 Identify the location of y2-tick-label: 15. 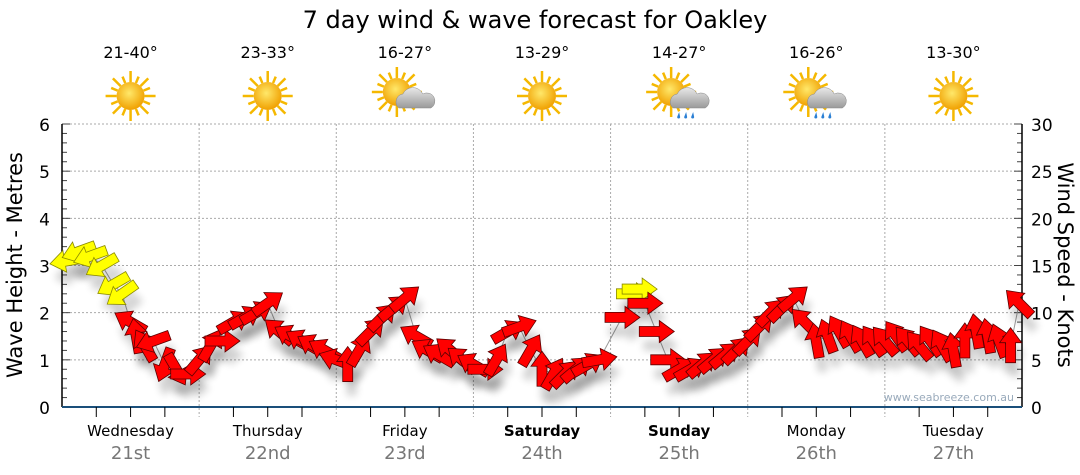
(1042, 268).